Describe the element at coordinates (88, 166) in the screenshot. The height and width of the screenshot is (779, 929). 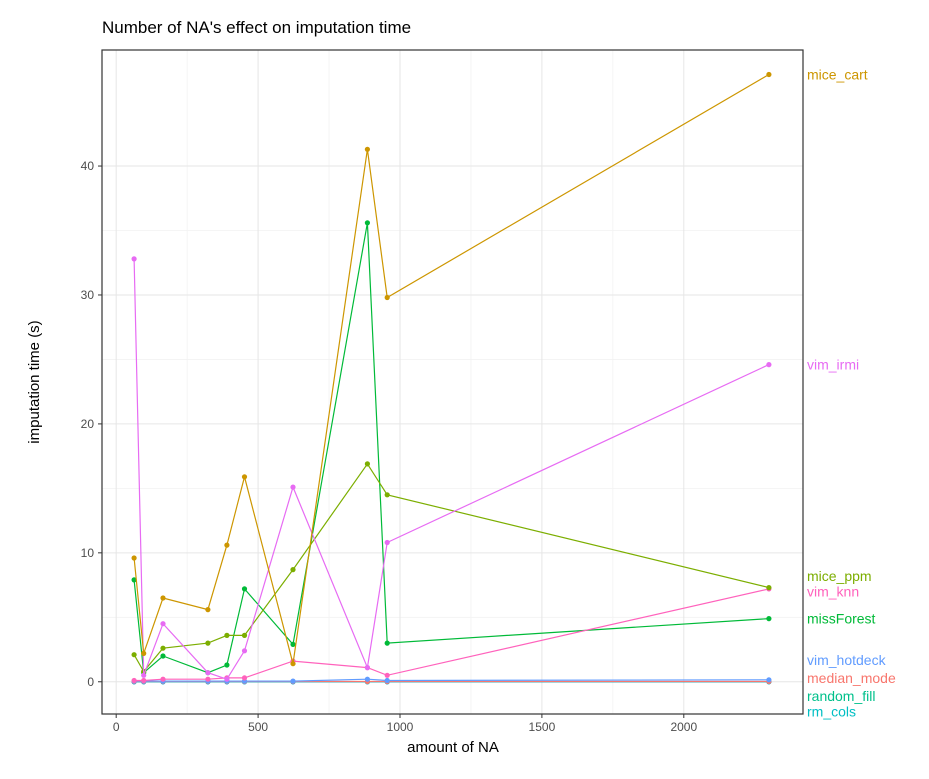
I see `y-tick-label: 40` at that location.